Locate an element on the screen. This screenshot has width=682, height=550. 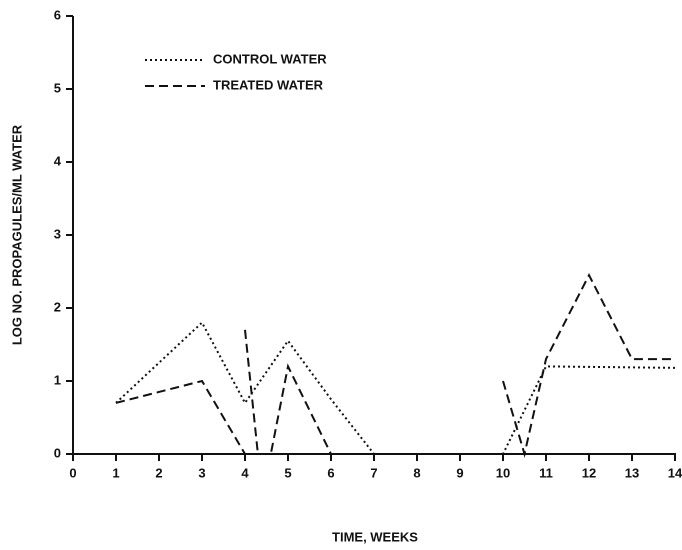
y-tick-label: 6 is located at coordinates (57, 14).